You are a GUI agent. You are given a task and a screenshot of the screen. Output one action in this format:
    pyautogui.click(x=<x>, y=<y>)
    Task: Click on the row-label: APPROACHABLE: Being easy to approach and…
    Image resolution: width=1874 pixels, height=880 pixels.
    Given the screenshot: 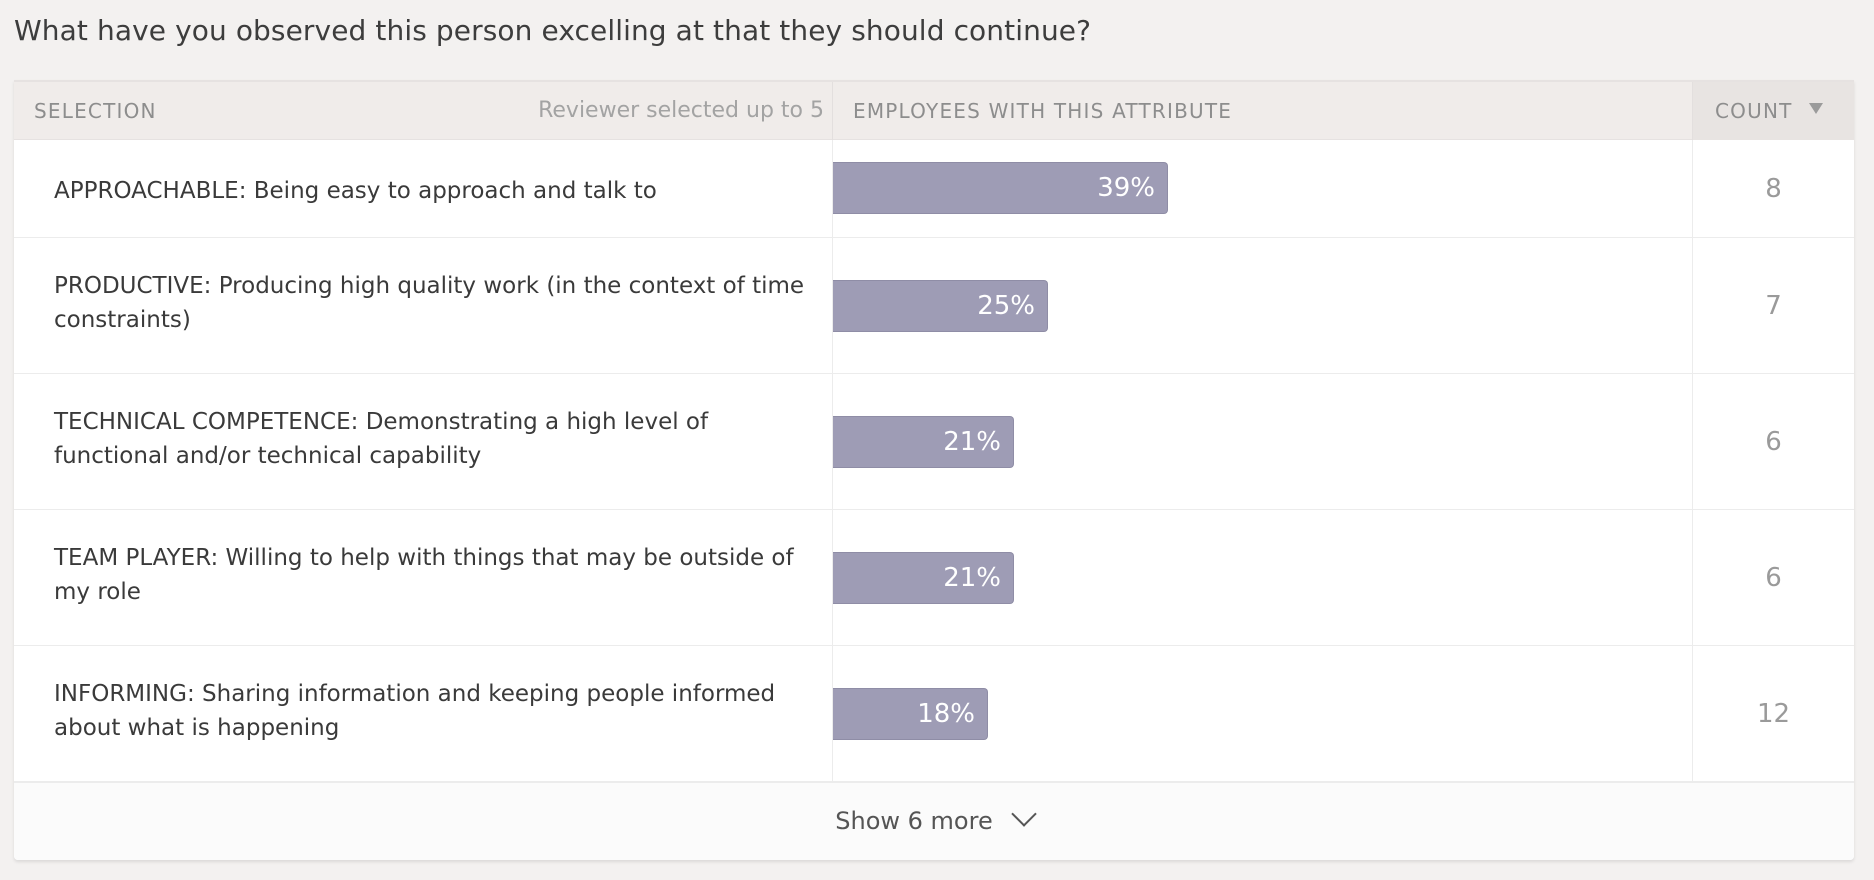 What is the action you would take?
    pyautogui.click(x=355, y=191)
    